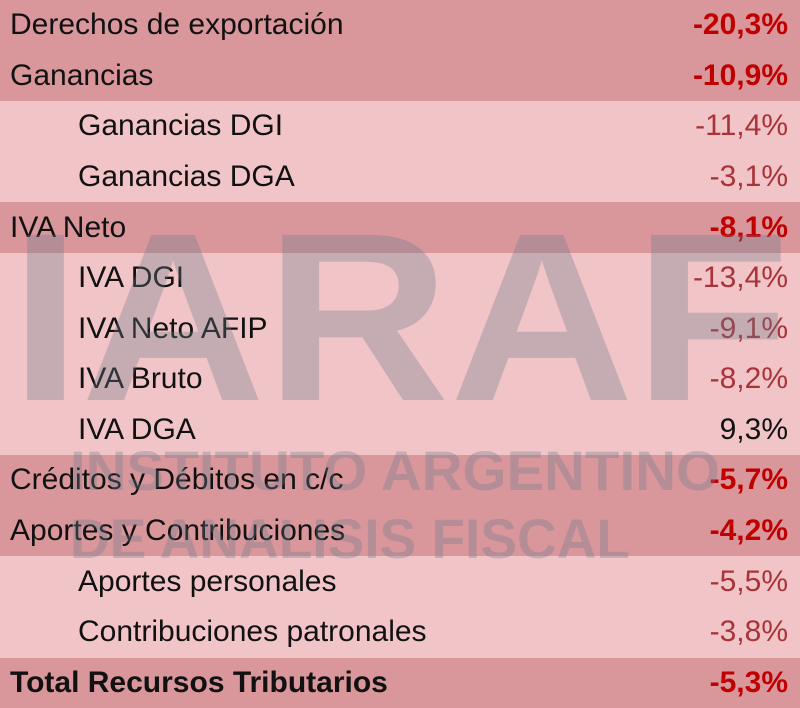  What do you see at coordinates (400, 531) in the screenshot?
I see `row: Aportes y Contribuciones -4,2%` at bounding box center [400, 531].